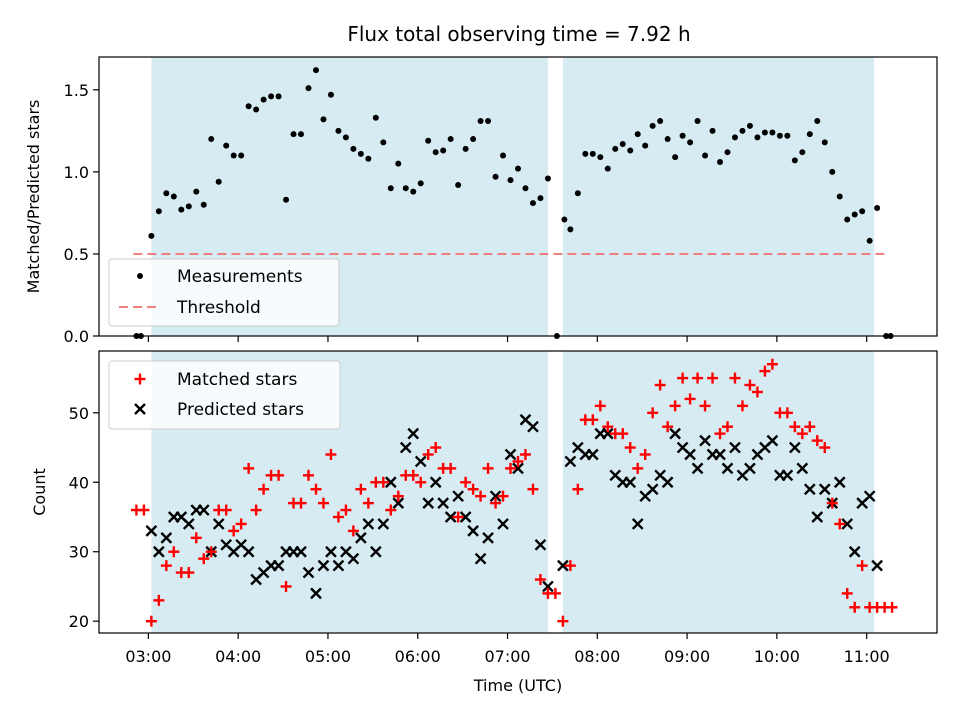 Image resolution: width=960 pixels, height=720 pixels. Describe the element at coordinates (79, 621) in the screenshot. I see `bottom-y-tick-label: 20` at that location.